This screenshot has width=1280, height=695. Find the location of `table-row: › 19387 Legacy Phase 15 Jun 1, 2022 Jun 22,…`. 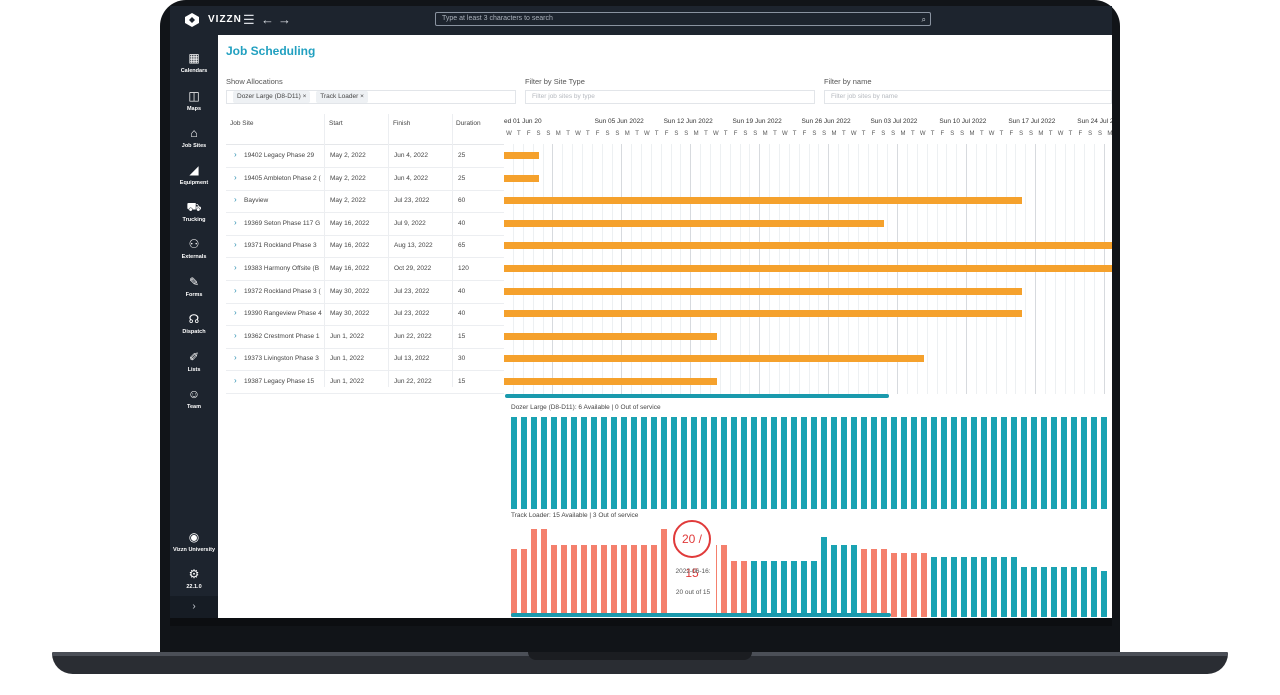

table-row: › 19387 Legacy Phase 15 Jun 1, 2022 Jun 22,… is located at coordinates (365, 382).